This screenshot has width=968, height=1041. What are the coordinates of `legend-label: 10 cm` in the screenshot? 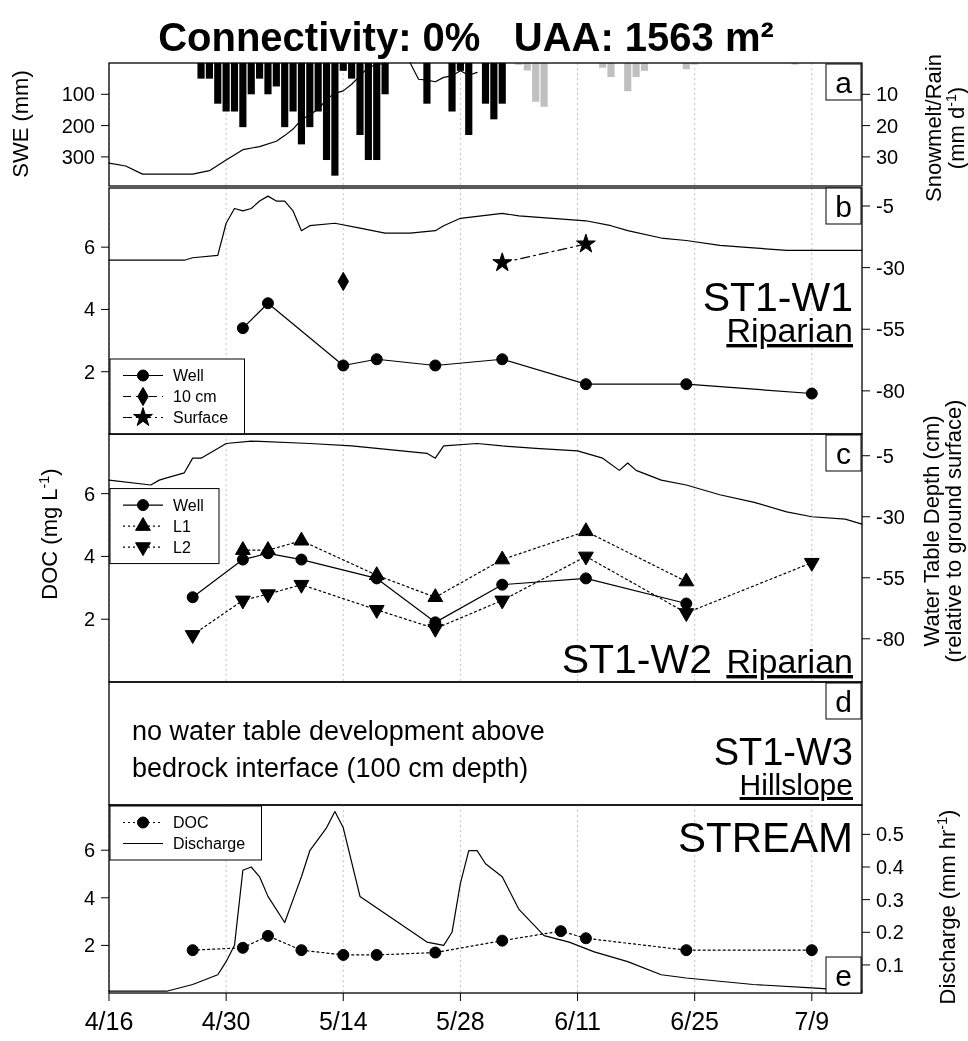 It's located at (195, 396).